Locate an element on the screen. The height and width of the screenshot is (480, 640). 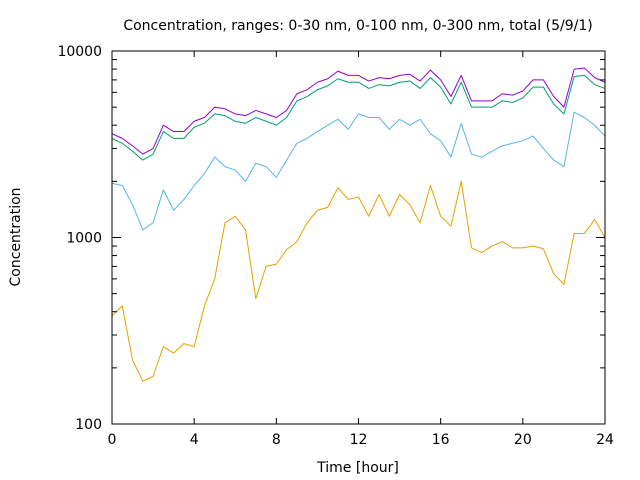
x-tick-label: 16 is located at coordinates (441, 440).